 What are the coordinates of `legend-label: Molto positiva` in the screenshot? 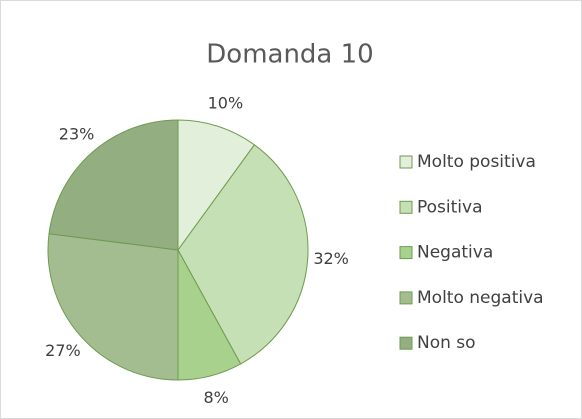 It's located at (476, 162).